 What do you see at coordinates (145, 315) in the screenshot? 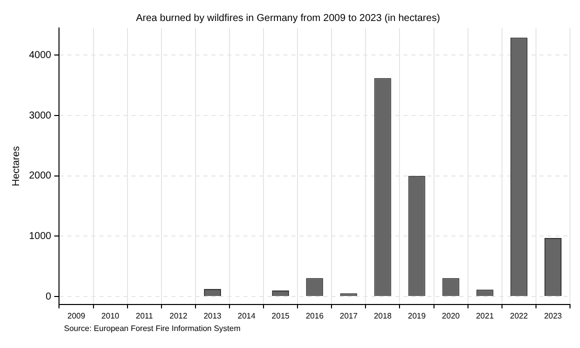
I see `x-tick-label: 2011` at bounding box center [145, 315].